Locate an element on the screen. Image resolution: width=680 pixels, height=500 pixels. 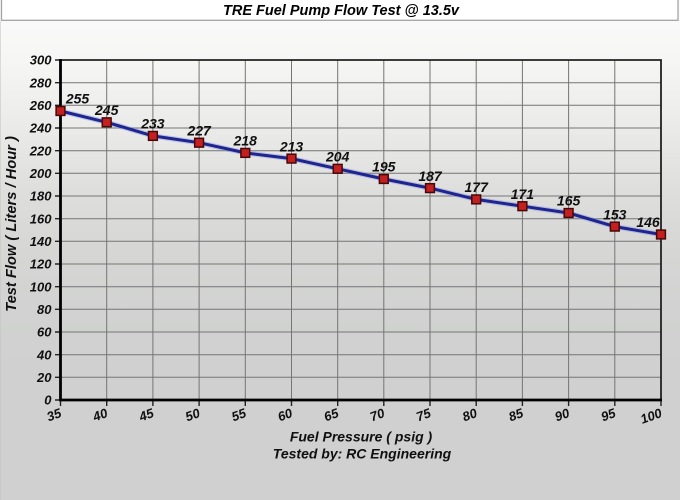
svg-text: 146 is located at coordinates (648, 222).